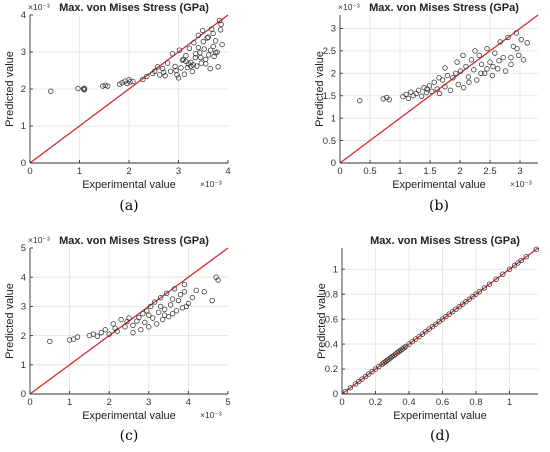  I want to click on x-tick-label: 2, so click(459, 171).